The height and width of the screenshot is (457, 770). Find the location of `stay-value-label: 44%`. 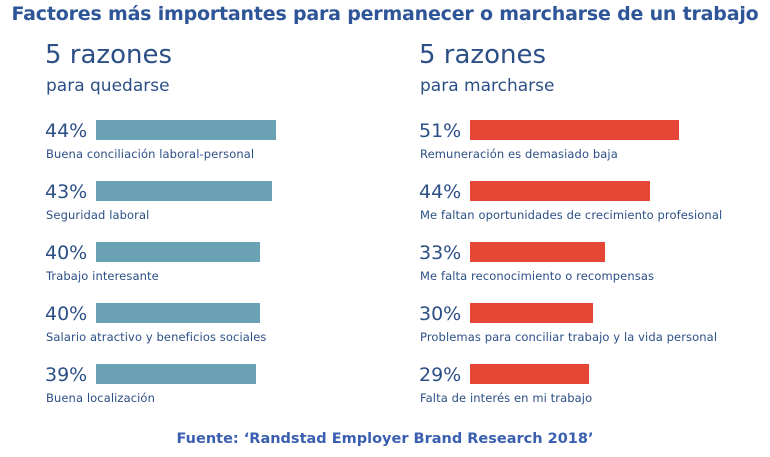

stay-value-label: 44% is located at coordinates (66, 131).